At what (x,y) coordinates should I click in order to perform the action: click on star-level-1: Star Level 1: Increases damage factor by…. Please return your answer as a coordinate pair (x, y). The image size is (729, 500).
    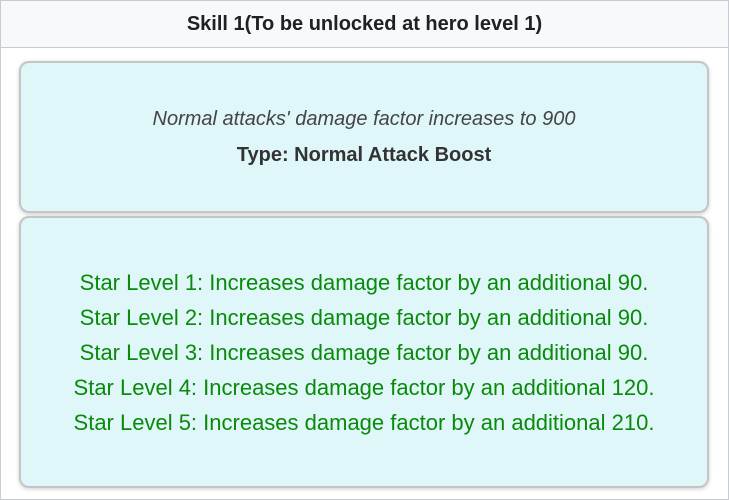
    Looking at the image, I should click on (364, 282).